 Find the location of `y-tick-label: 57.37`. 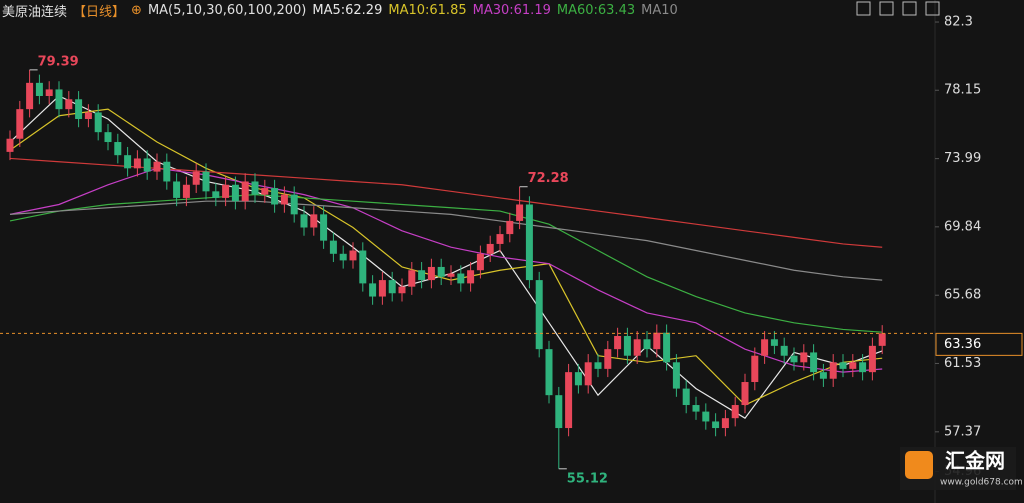

y-tick-label: 57.37 is located at coordinates (962, 431).